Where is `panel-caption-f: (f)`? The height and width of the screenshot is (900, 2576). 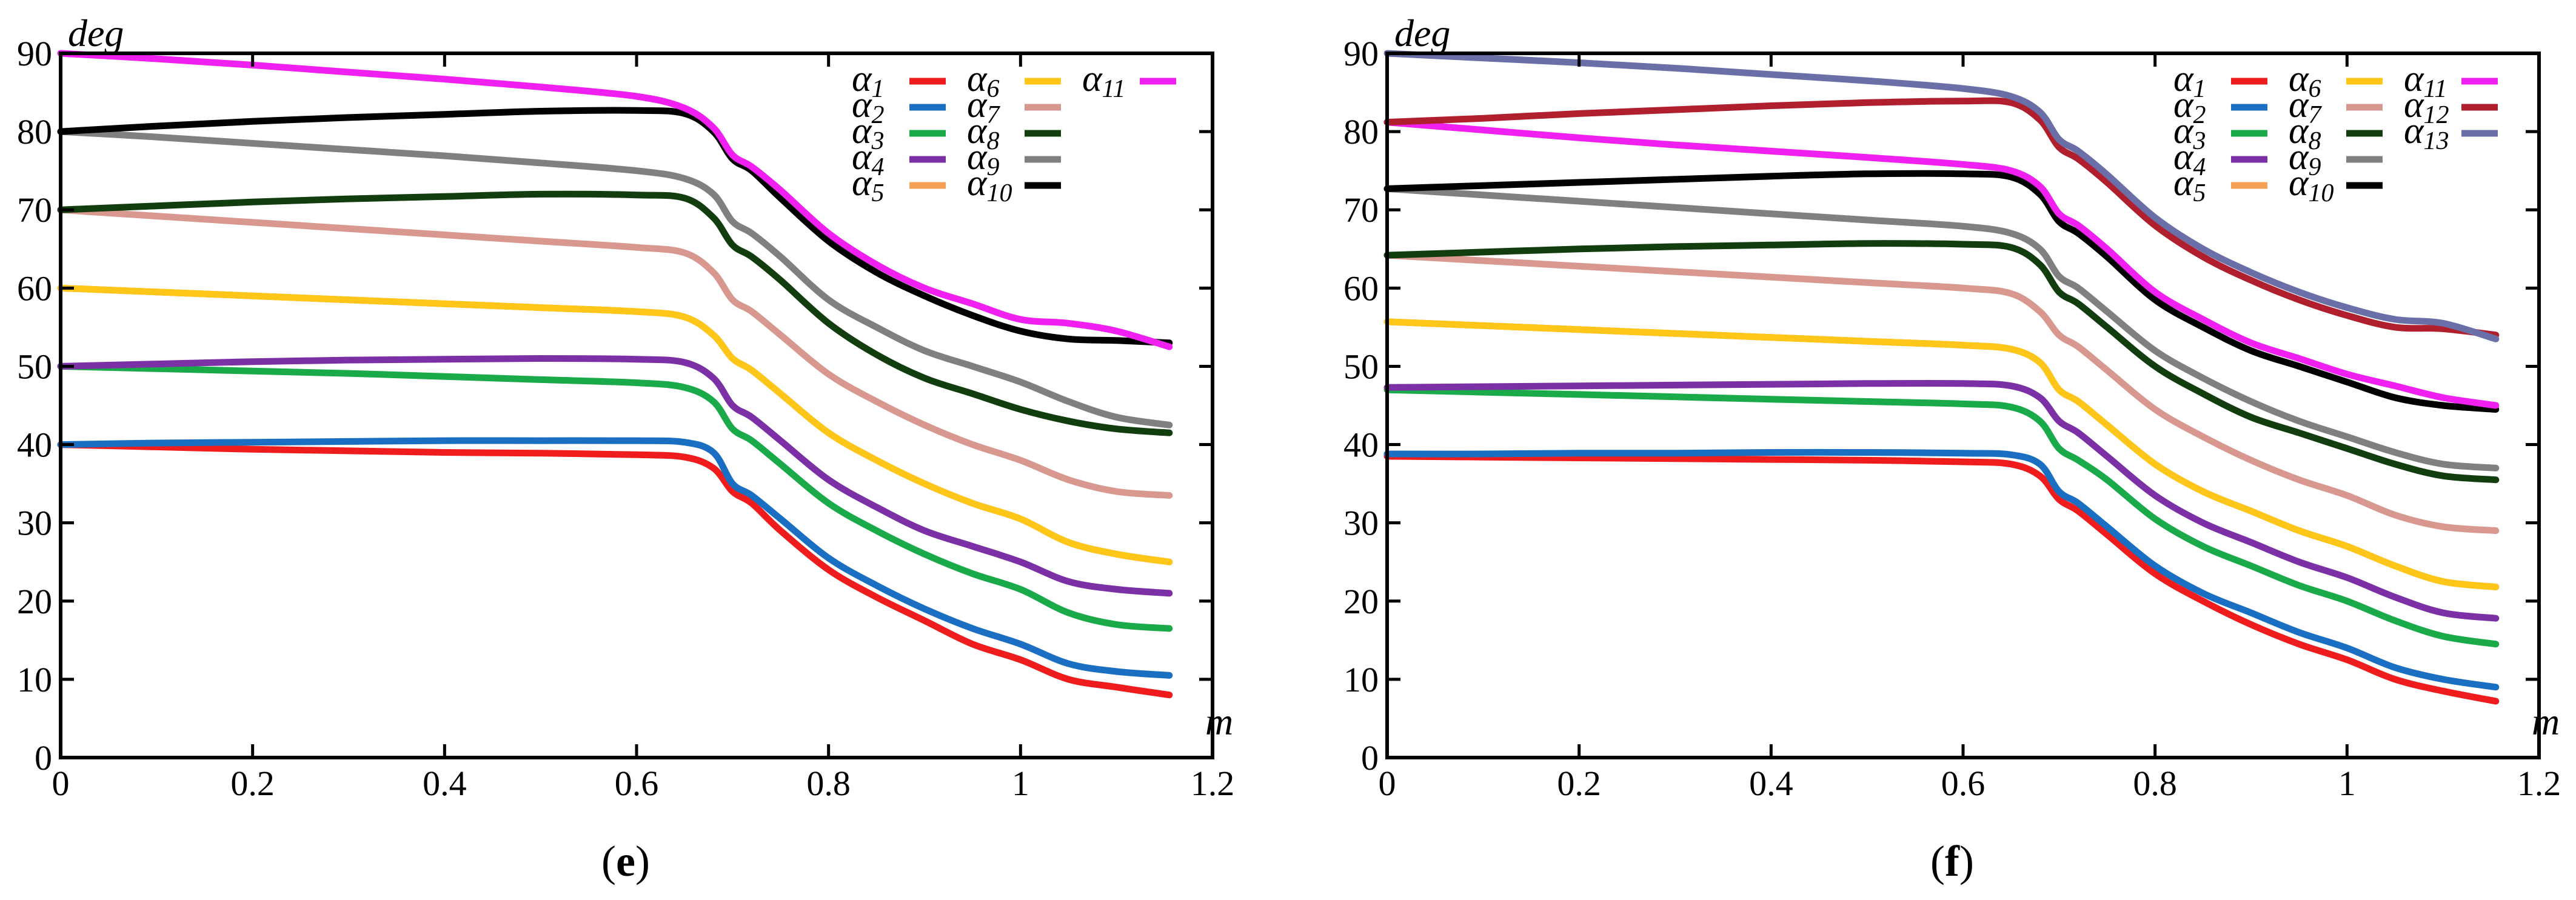 panel-caption-f: (f) is located at coordinates (1952, 861).